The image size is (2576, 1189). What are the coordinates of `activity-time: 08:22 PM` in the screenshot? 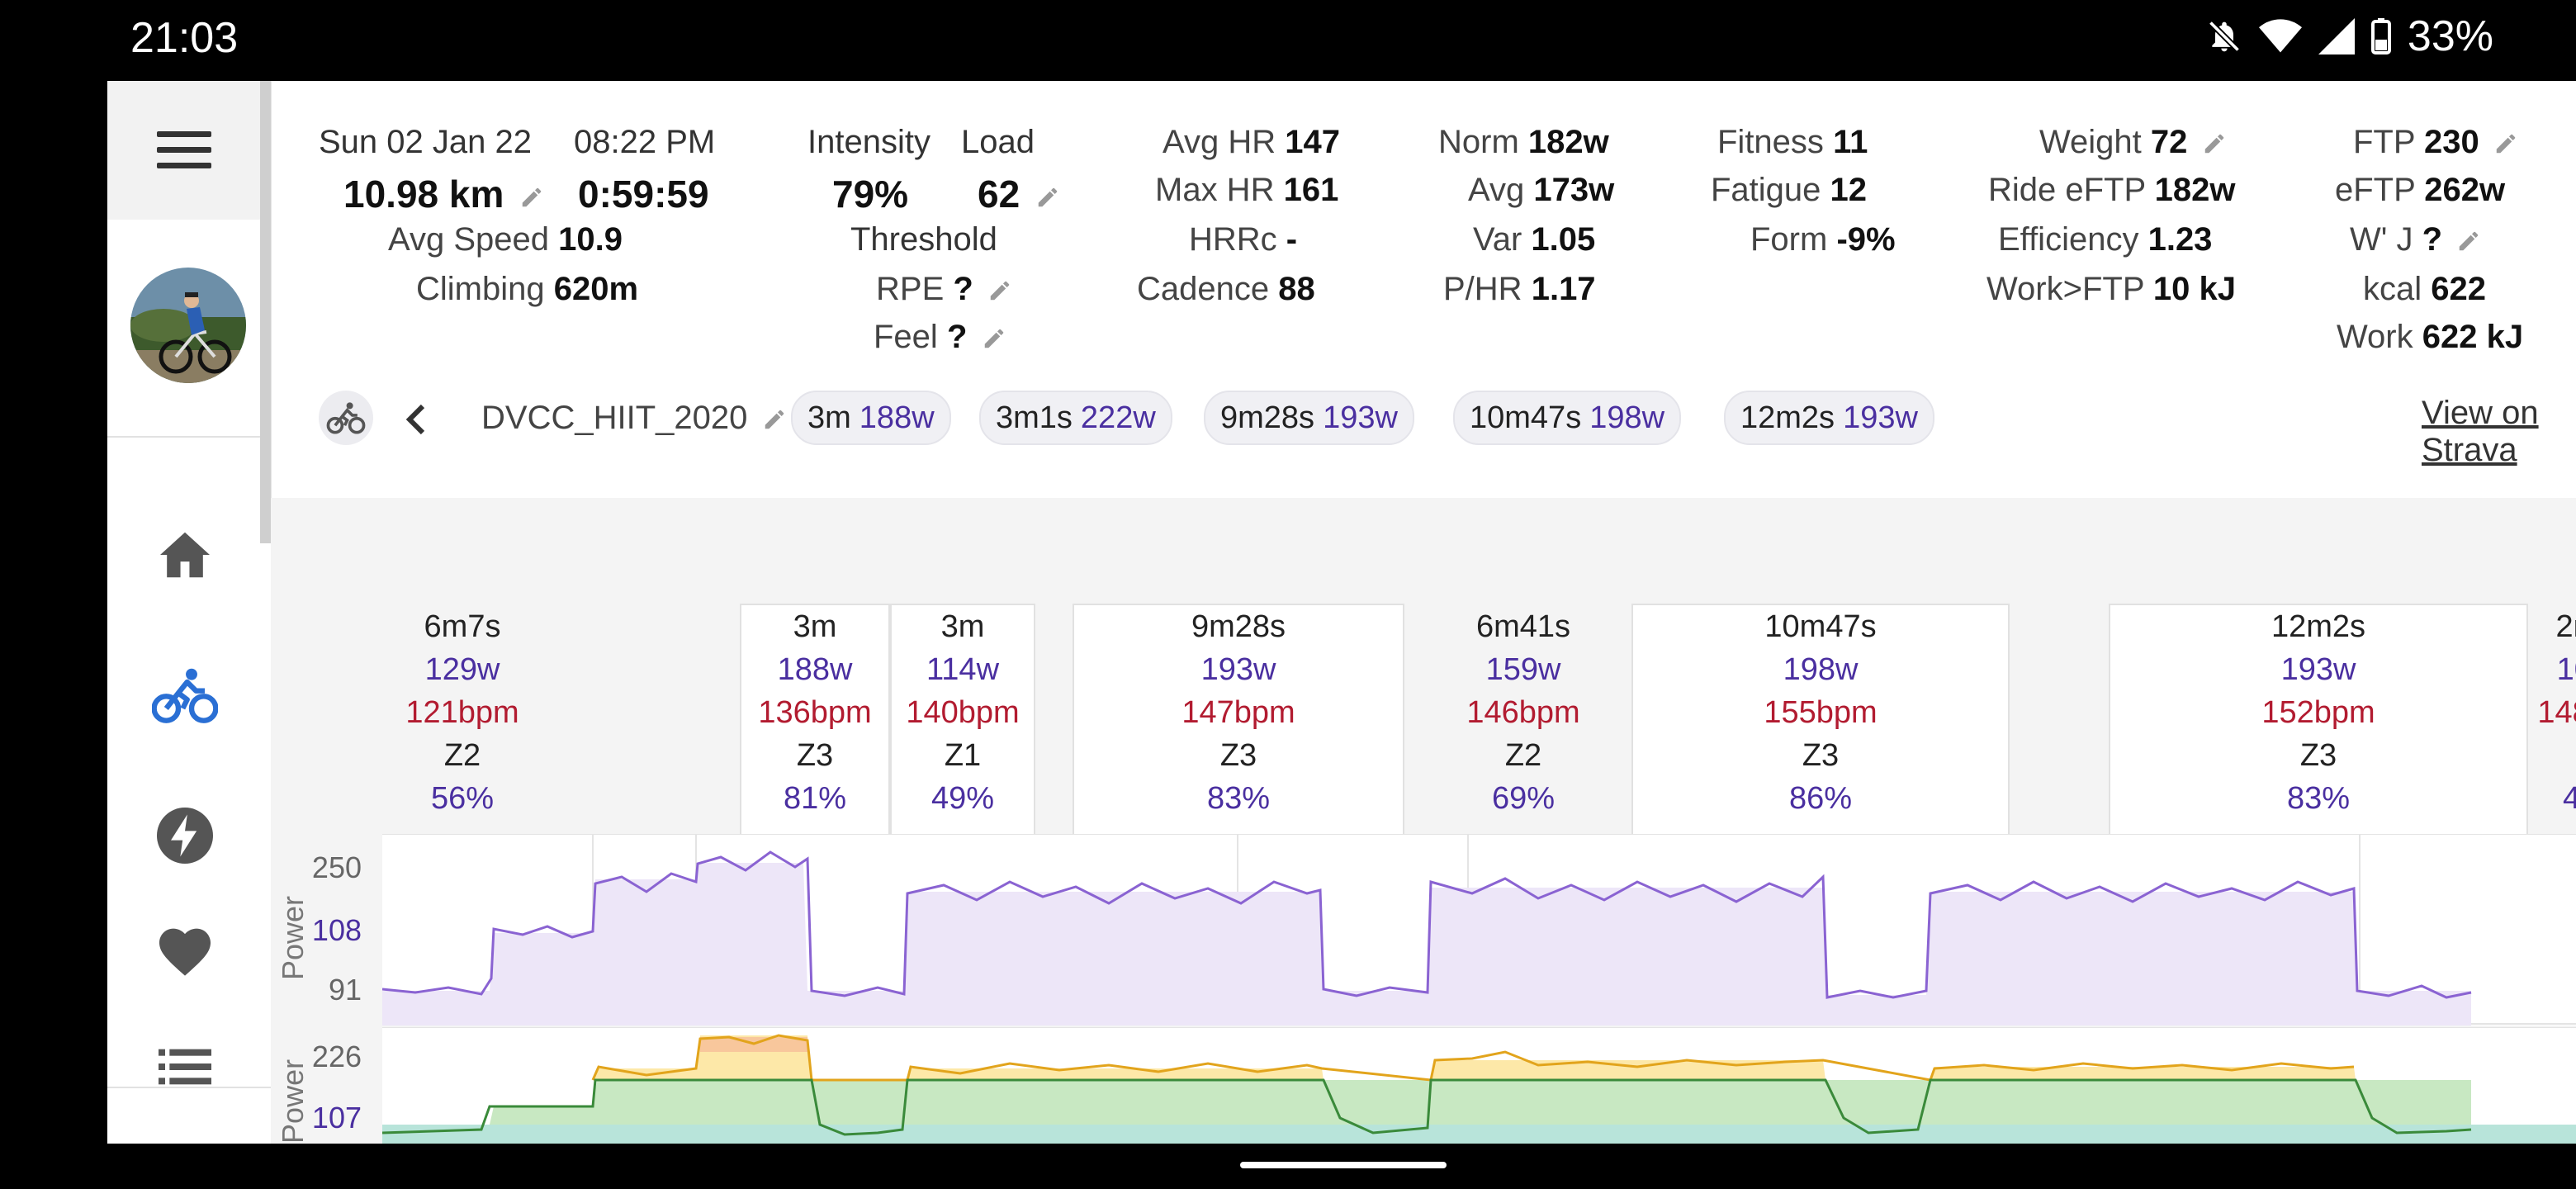 It's located at (645, 142).